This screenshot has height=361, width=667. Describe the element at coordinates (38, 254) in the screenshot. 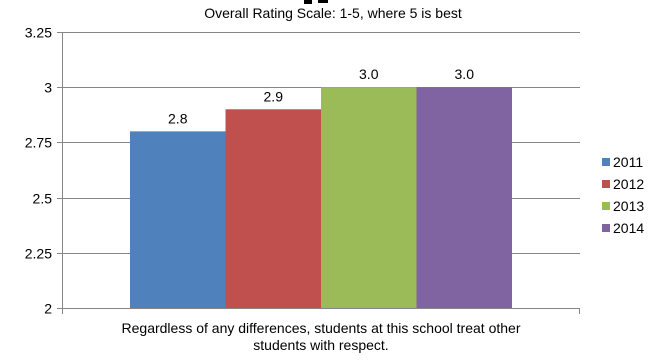

I see `y-tick-label: 2.25` at that location.